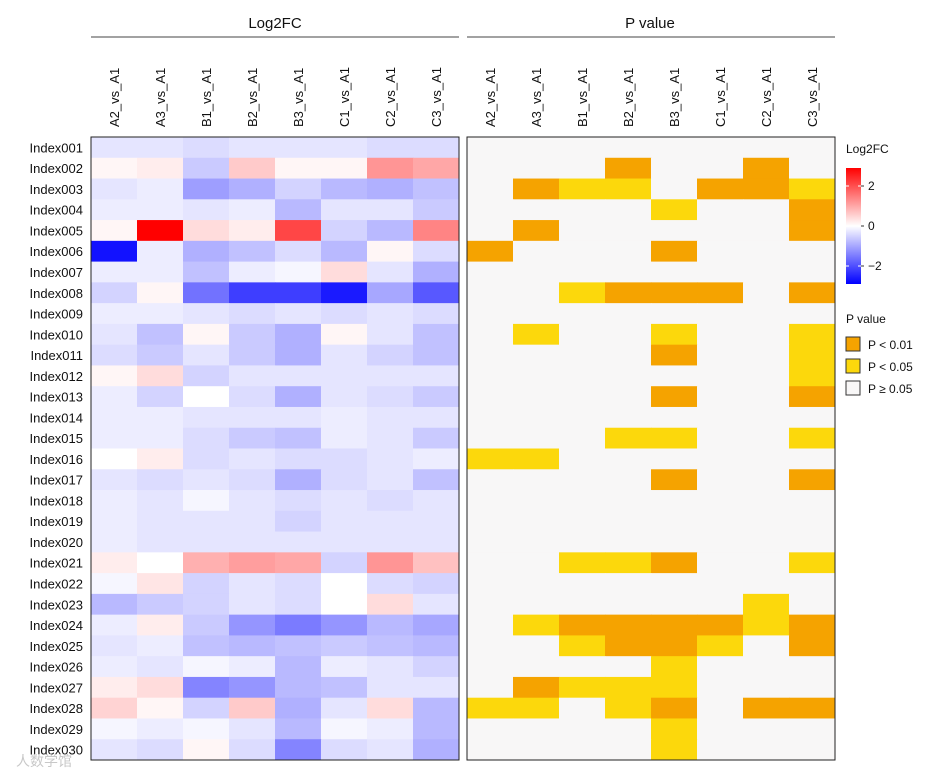  Describe the element at coordinates (57, 168) in the screenshot. I see `row-label: Index002` at that location.